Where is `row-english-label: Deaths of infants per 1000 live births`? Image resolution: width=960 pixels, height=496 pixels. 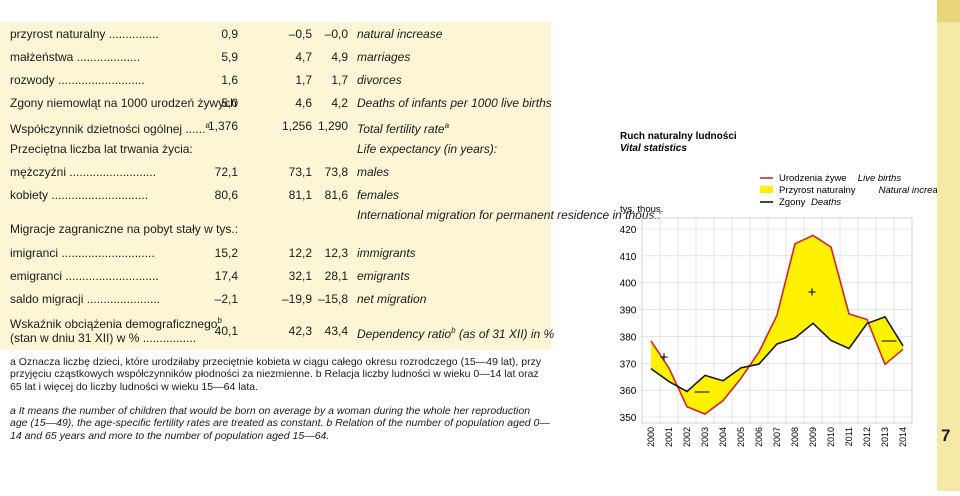
row-english-label: Deaths of infants per 1000 live births is located at coordinates (454, 103).